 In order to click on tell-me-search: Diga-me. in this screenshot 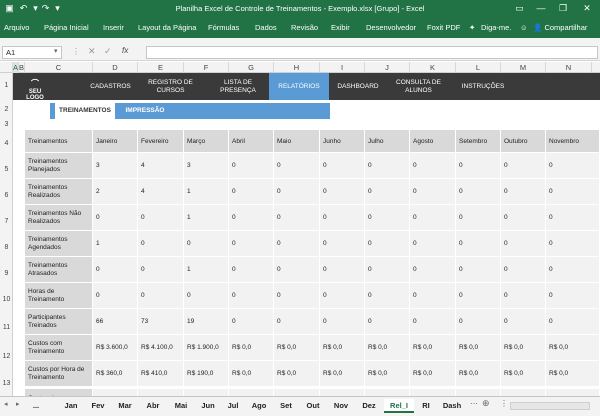, I will do `click(496, 27)`.